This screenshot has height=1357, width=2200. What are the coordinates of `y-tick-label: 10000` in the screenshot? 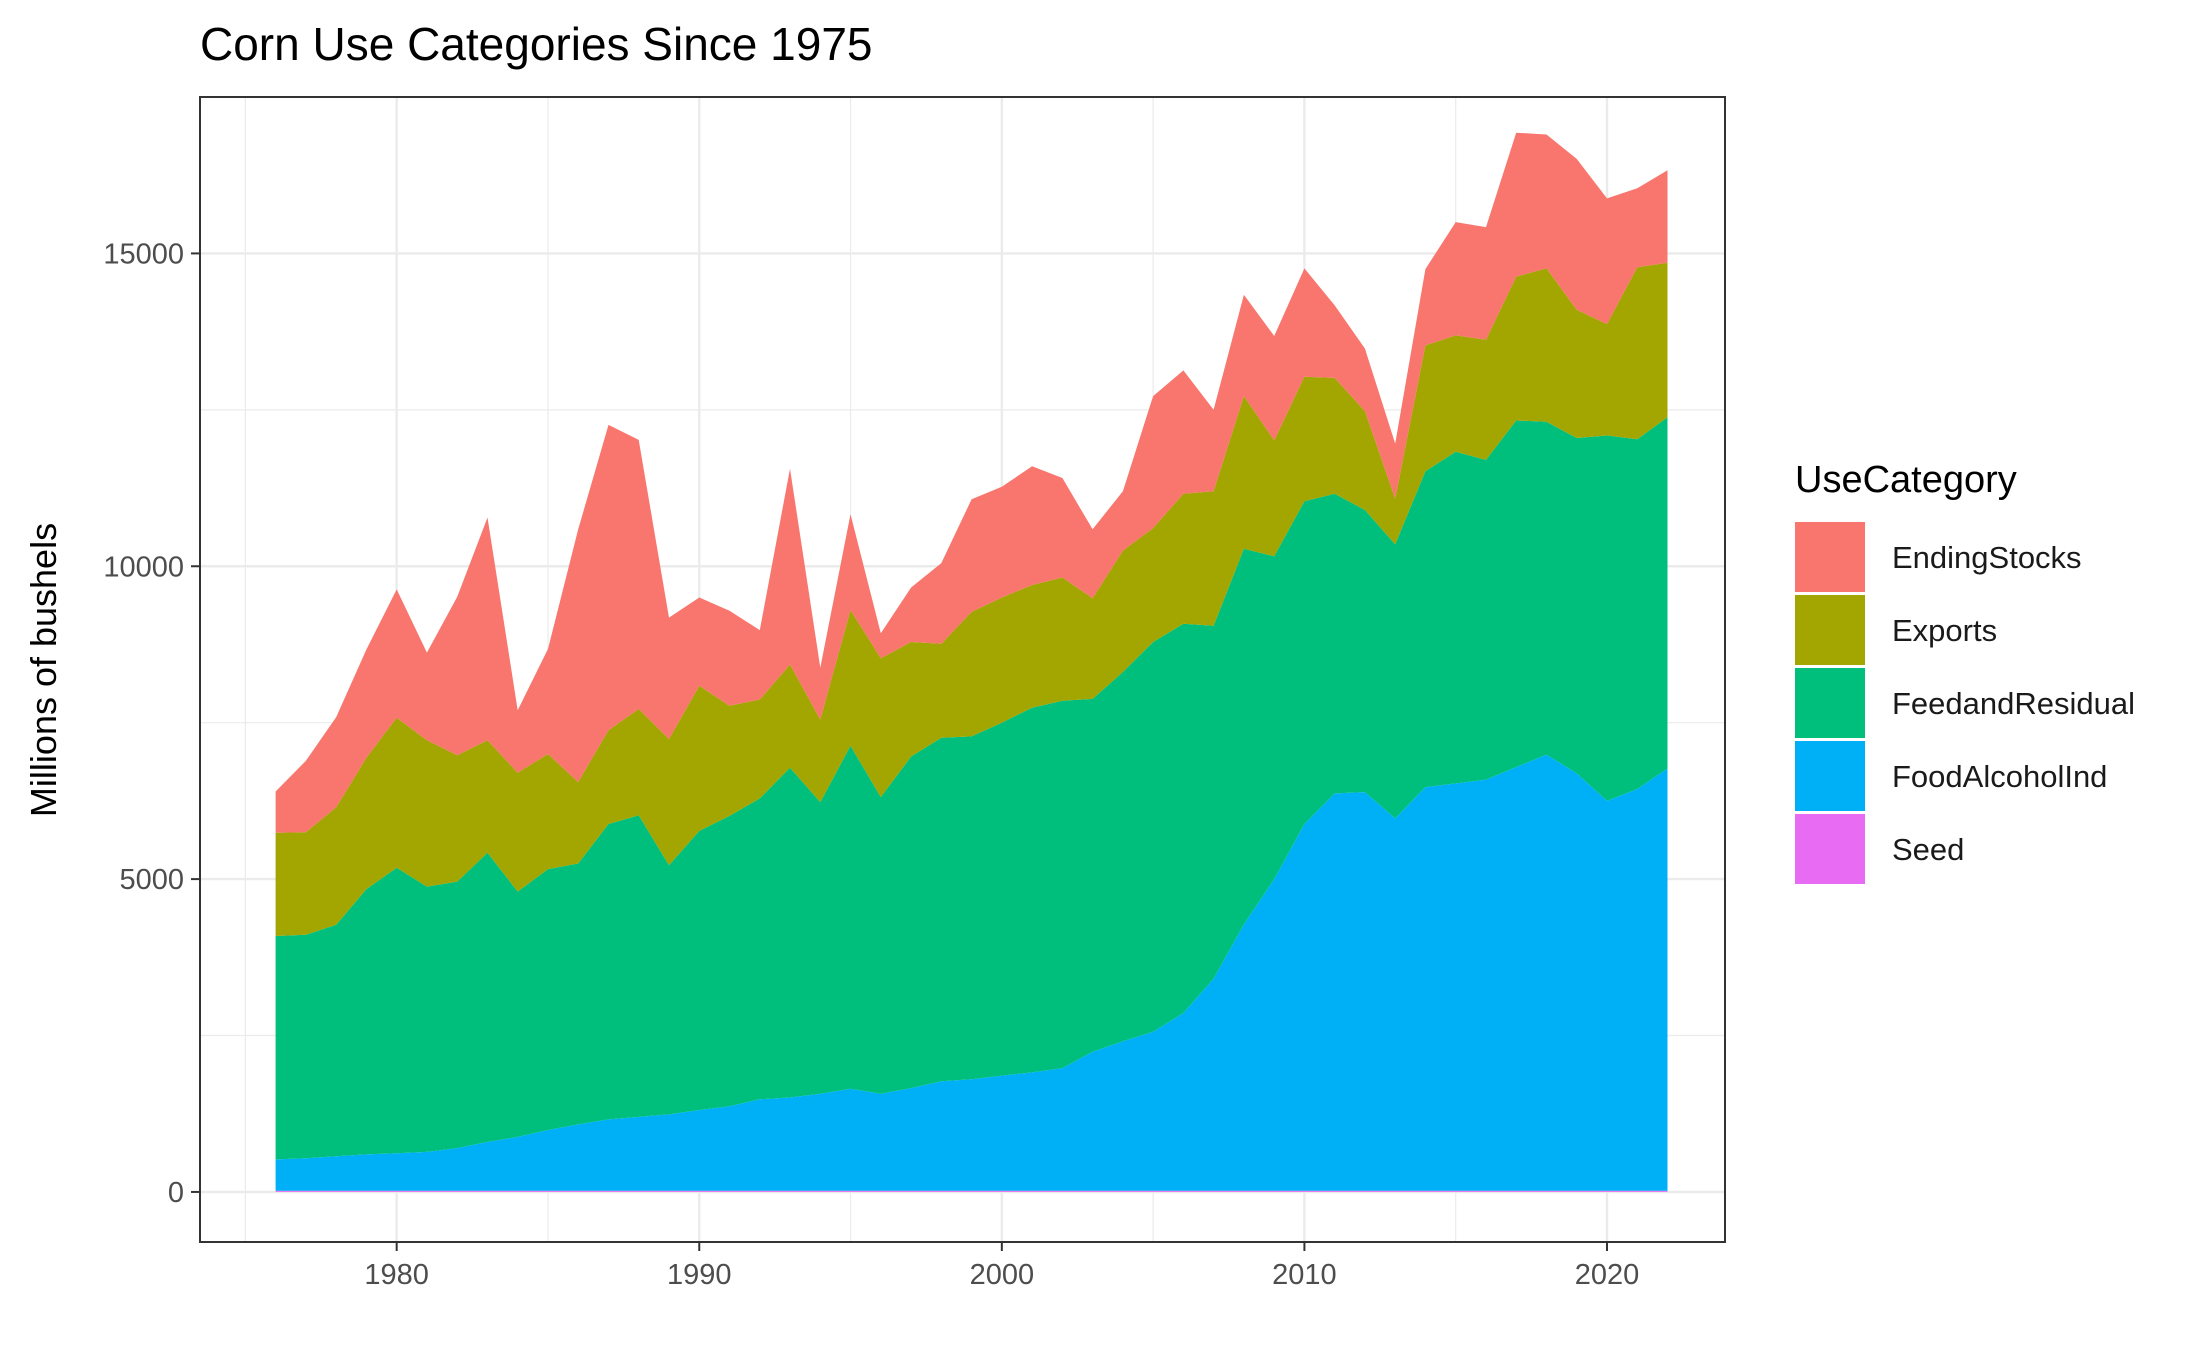 It's located at (143, 567).